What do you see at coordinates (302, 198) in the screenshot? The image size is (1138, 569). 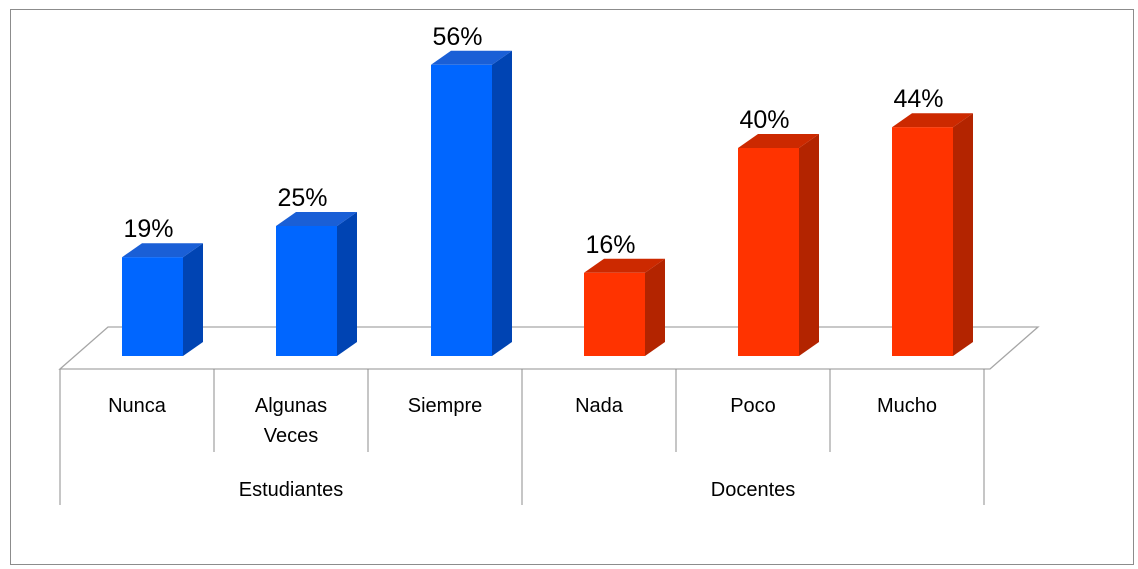 I see `data-label: 25%` at bounding box center [302, 198].